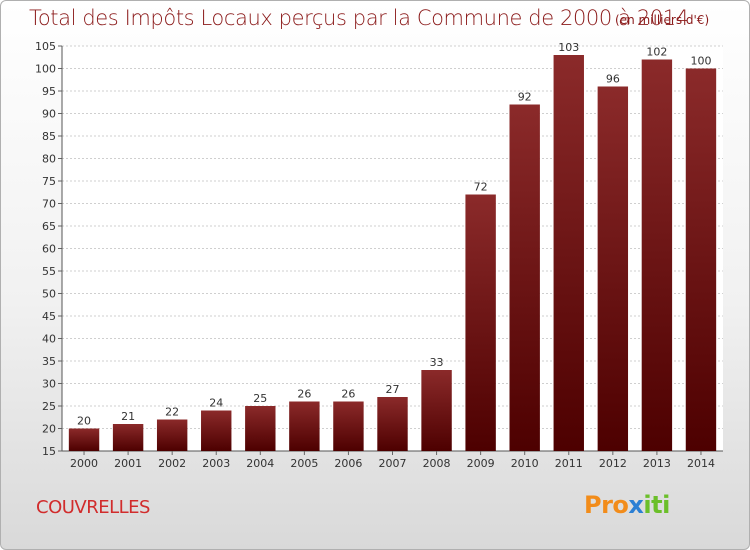 Image resolution: width=750 pixels, height=550 pixels. I want to click on y-tick-label: 80, so click(49, 159).